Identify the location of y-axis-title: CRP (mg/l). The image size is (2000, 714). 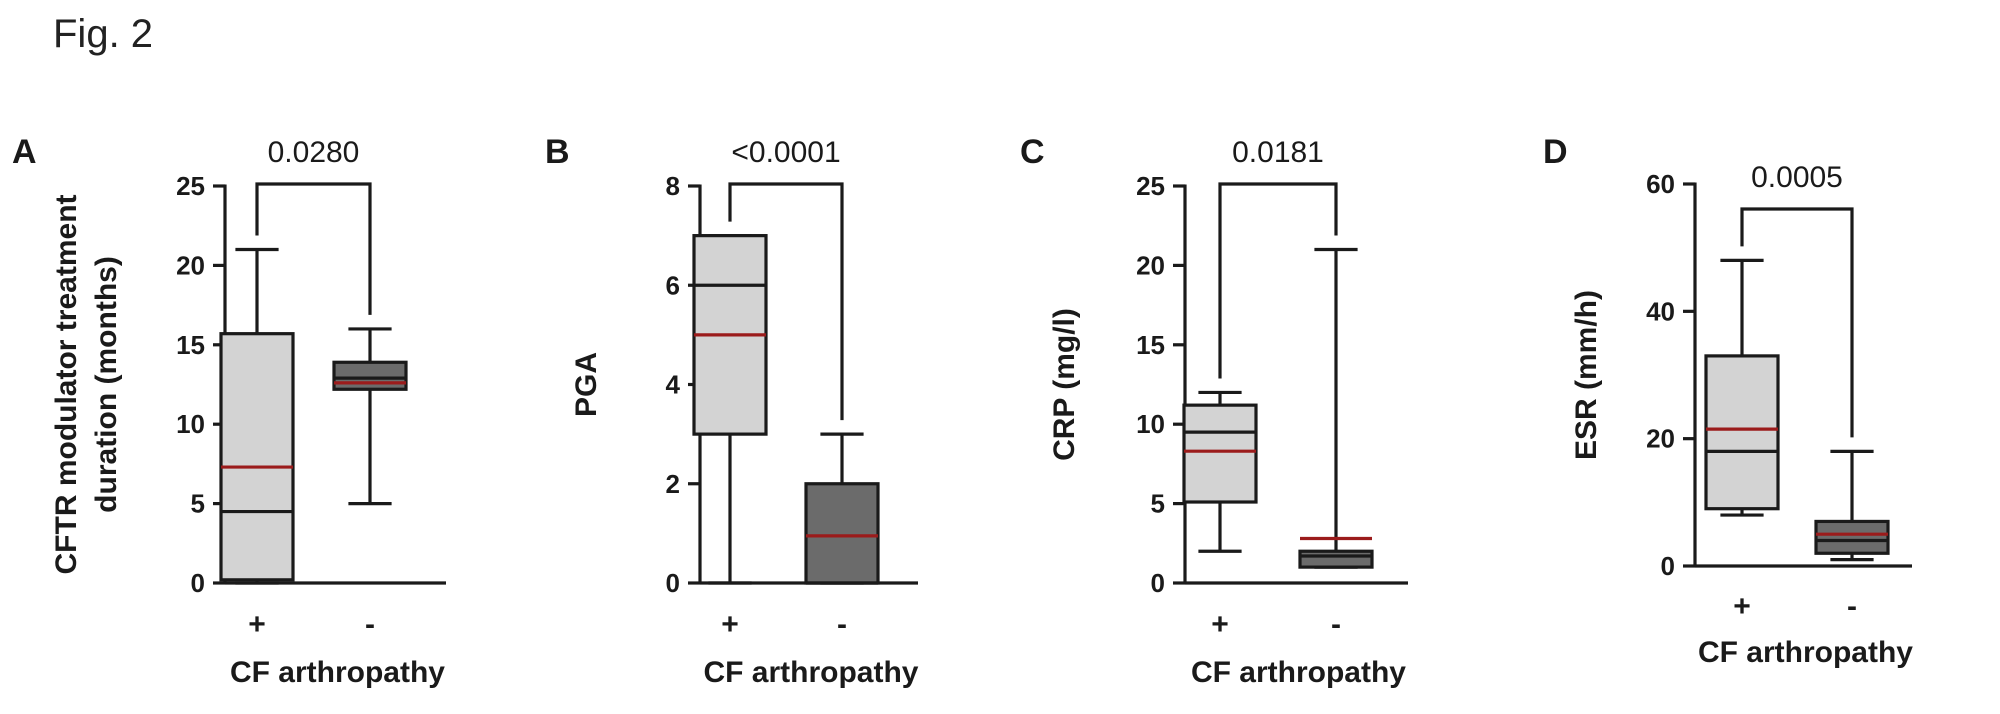
(1064, 384).